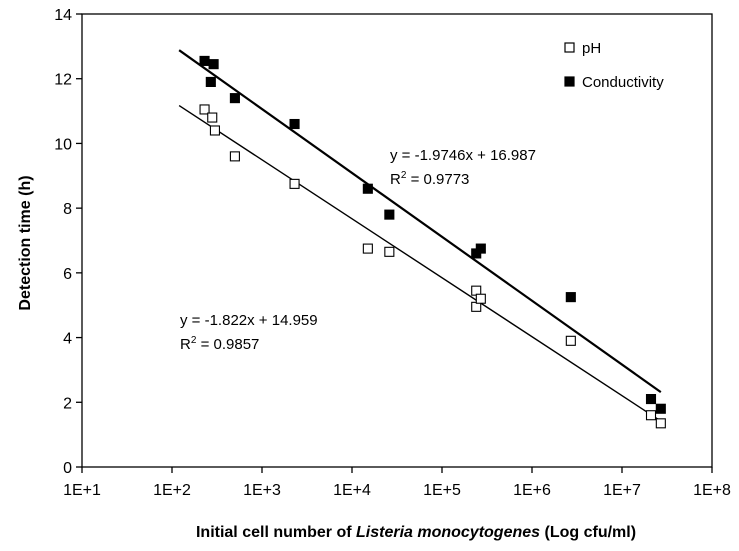 The width and height of the screenshot is (739, 551). What do you see at coordinates (67, 468) in the screenshot?
I see `y-tick-label-0: 0` at bounding box center [67, 468].